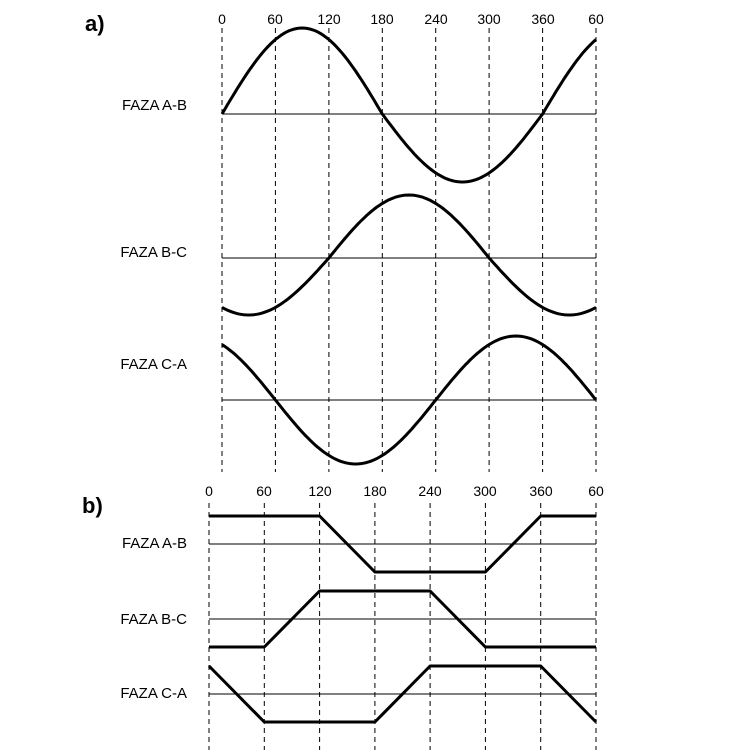 Image resolution: width=737 pixels, height=754 pixels. Describe the element at coordinates (382, 19) in the screenshot. I see `panel-a-x-tick-180: 180` at that location.